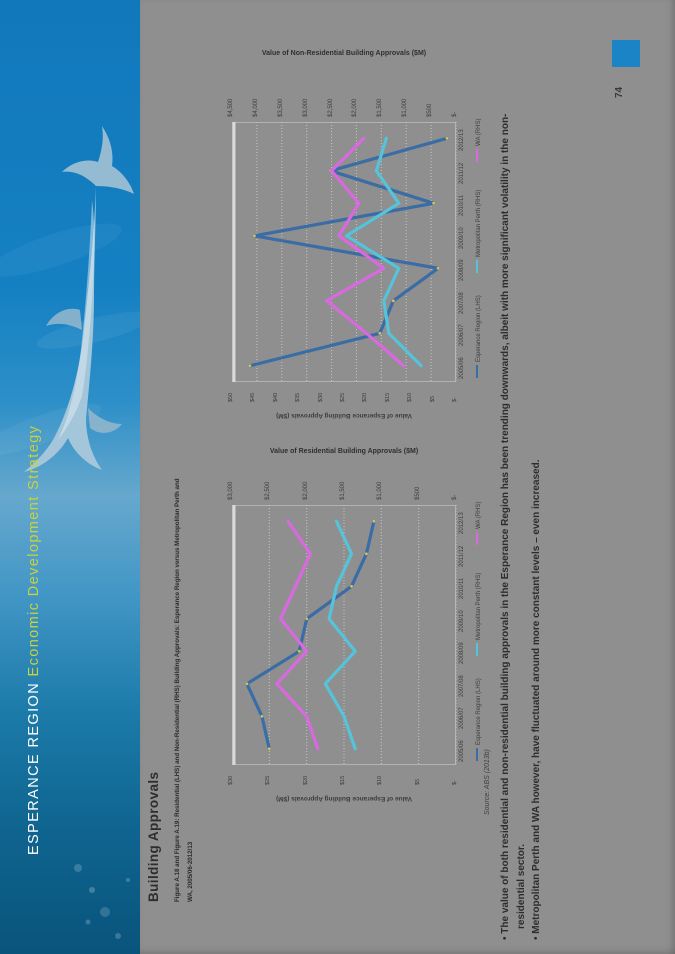  What do you see at coordinates (190, 871) in the screenshot?
I see `figure-caption-line-2: WA, 2005/06-2012/13` at bounding box center [190, 871].